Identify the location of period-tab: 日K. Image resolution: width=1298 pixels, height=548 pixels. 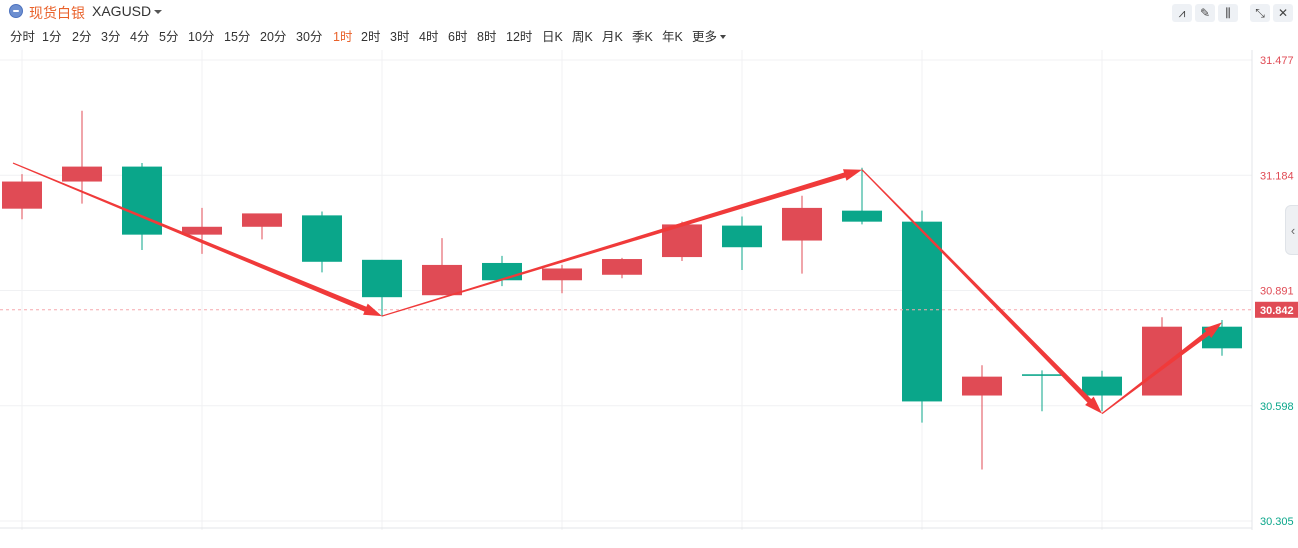
(552, 37).